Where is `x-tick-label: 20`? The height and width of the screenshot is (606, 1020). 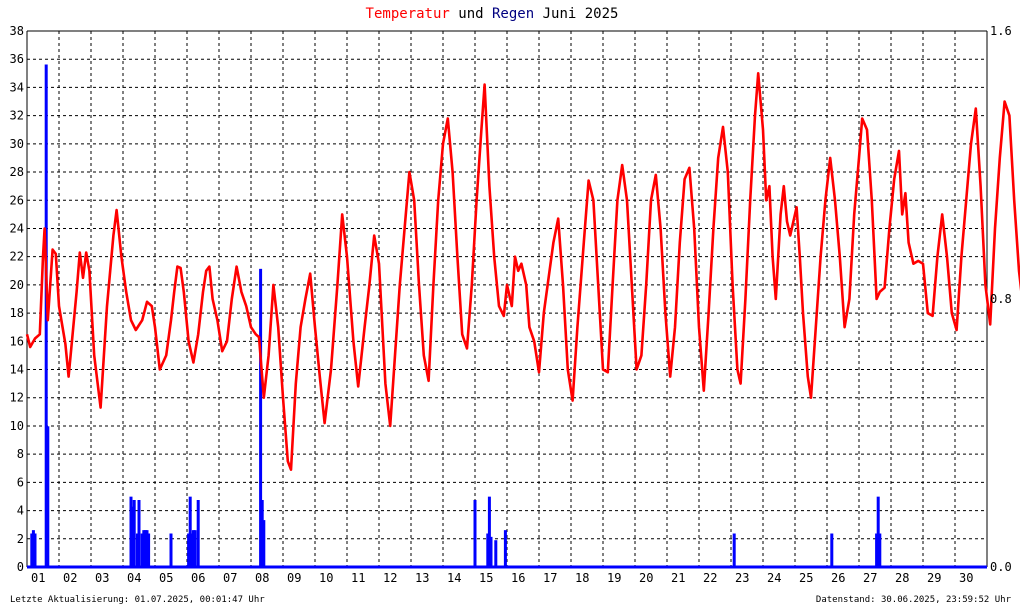
x-tick-label: 20 is located at coordinates (646, 578).